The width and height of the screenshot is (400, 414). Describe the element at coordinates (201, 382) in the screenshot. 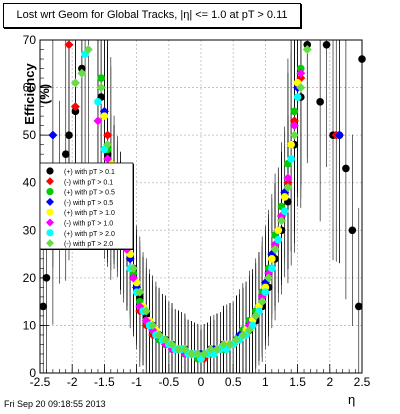

I see `x-tick-label: 0` at that location.